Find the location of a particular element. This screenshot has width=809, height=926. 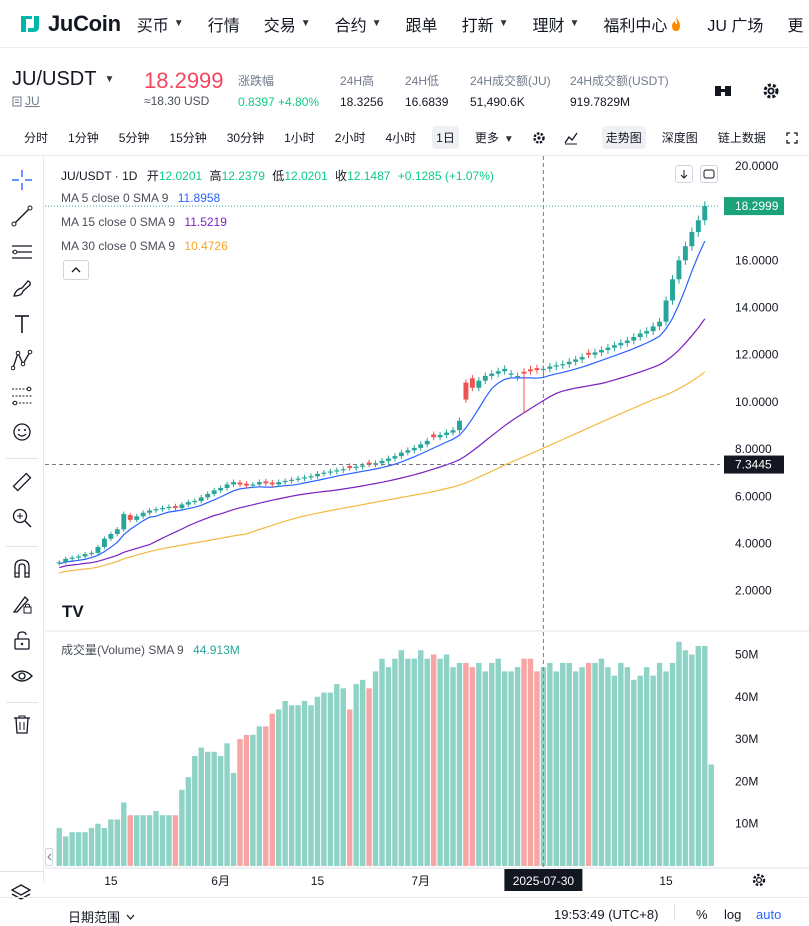

nav-item-3: 合约 ▼ is located at coordinates (358, 24).